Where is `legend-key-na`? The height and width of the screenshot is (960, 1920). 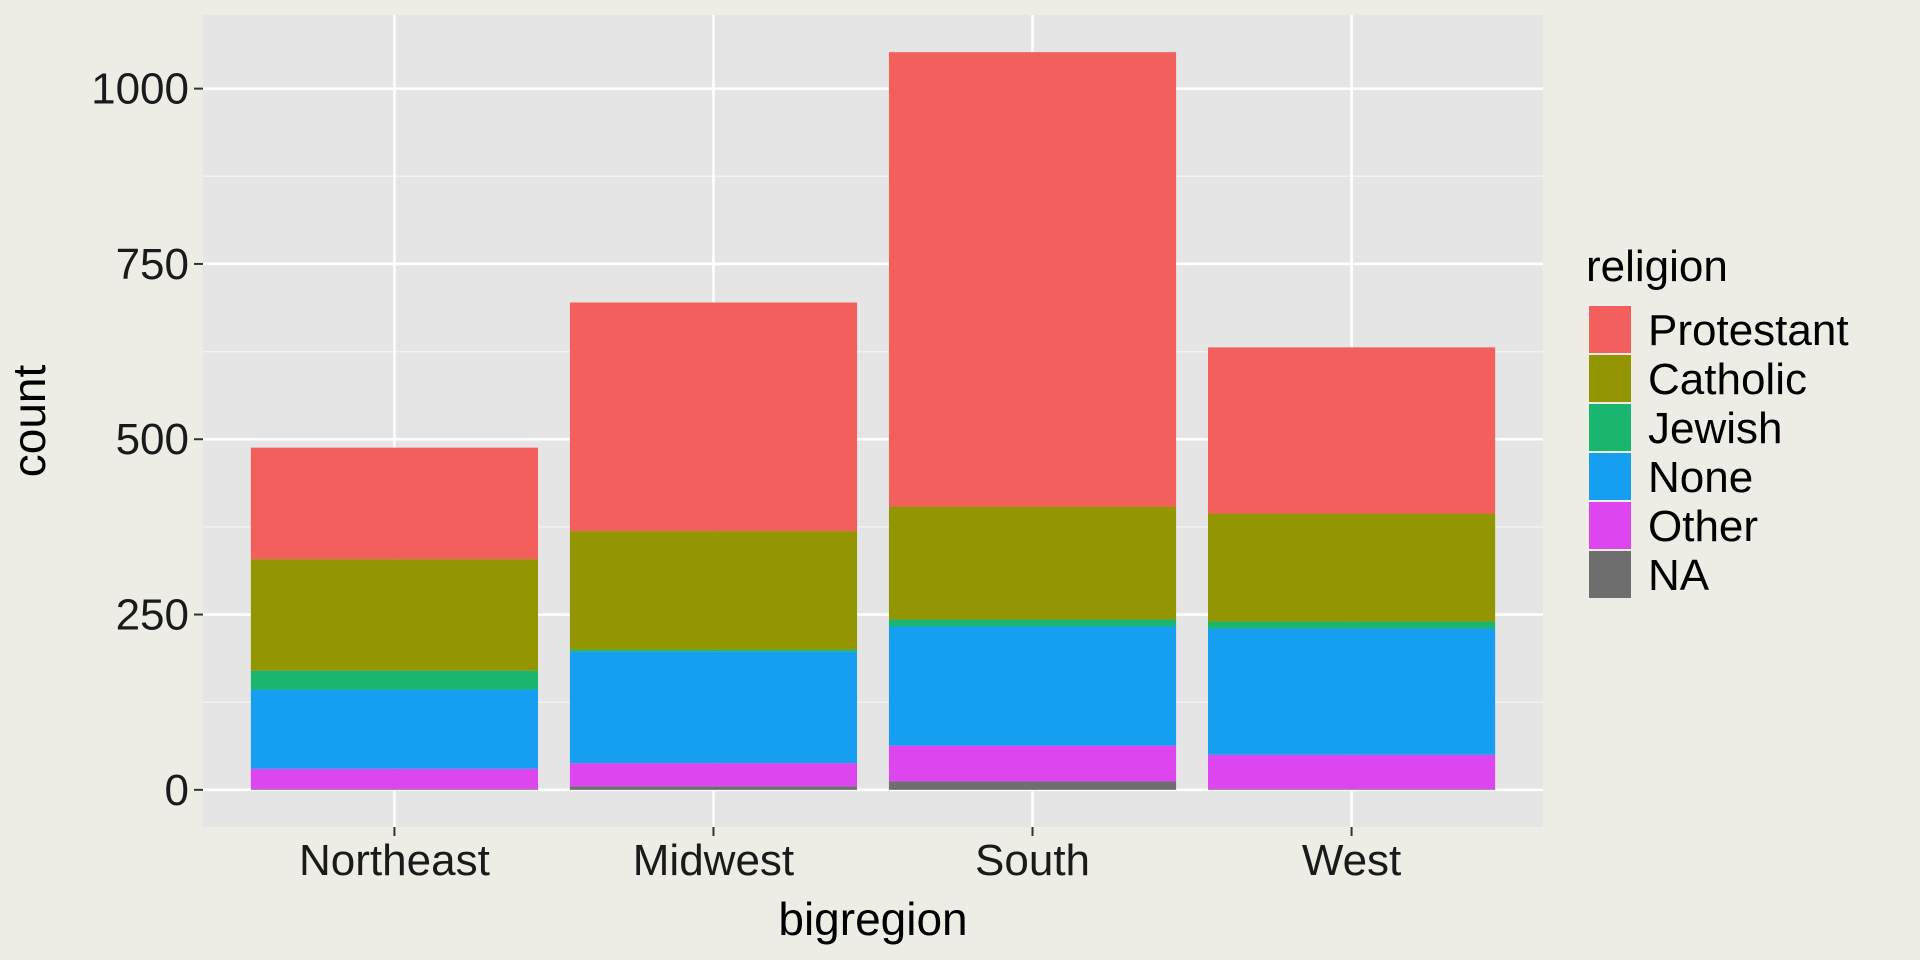 legend-key-na is located at coordinates (1610, 574).